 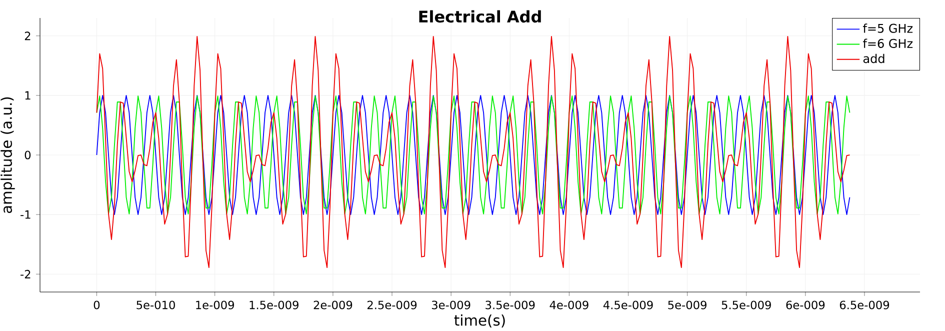 I want to click on x-tick-label: 6e-009, so click(x=805, y=305).